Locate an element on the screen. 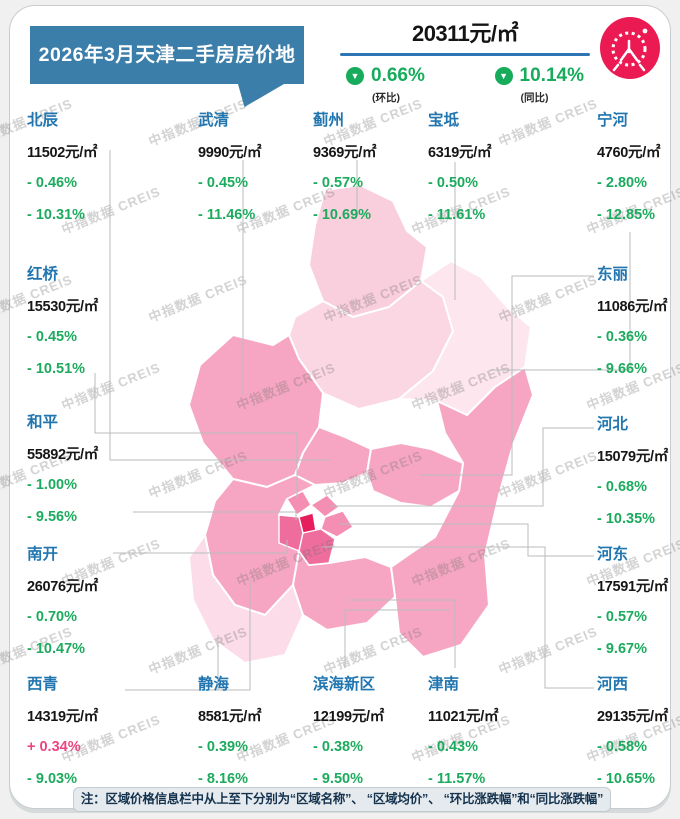 The height and width of the screenshot is (819, 680). district-name: 西青 is located at coordinates (43, 684).